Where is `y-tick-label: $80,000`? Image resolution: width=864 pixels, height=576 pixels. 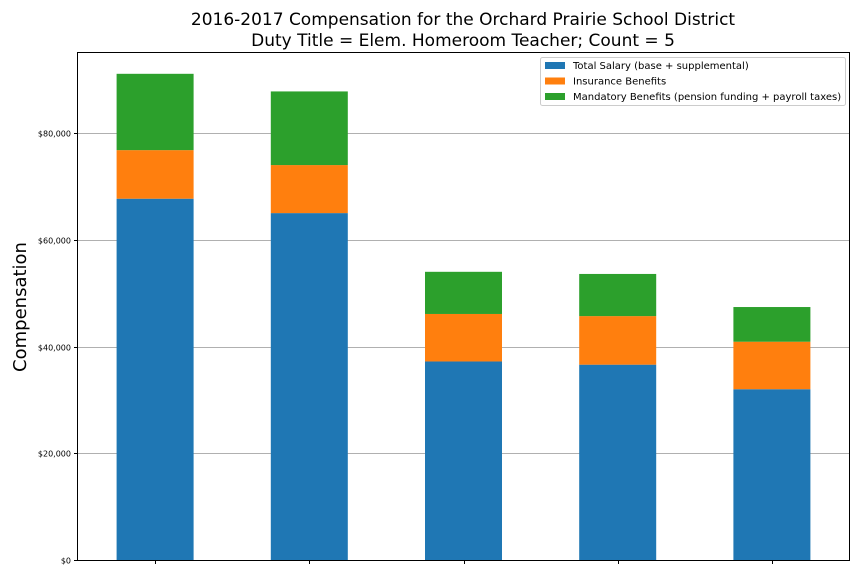
y-tick-label: $80,000 is located at coordinates (54, 134).